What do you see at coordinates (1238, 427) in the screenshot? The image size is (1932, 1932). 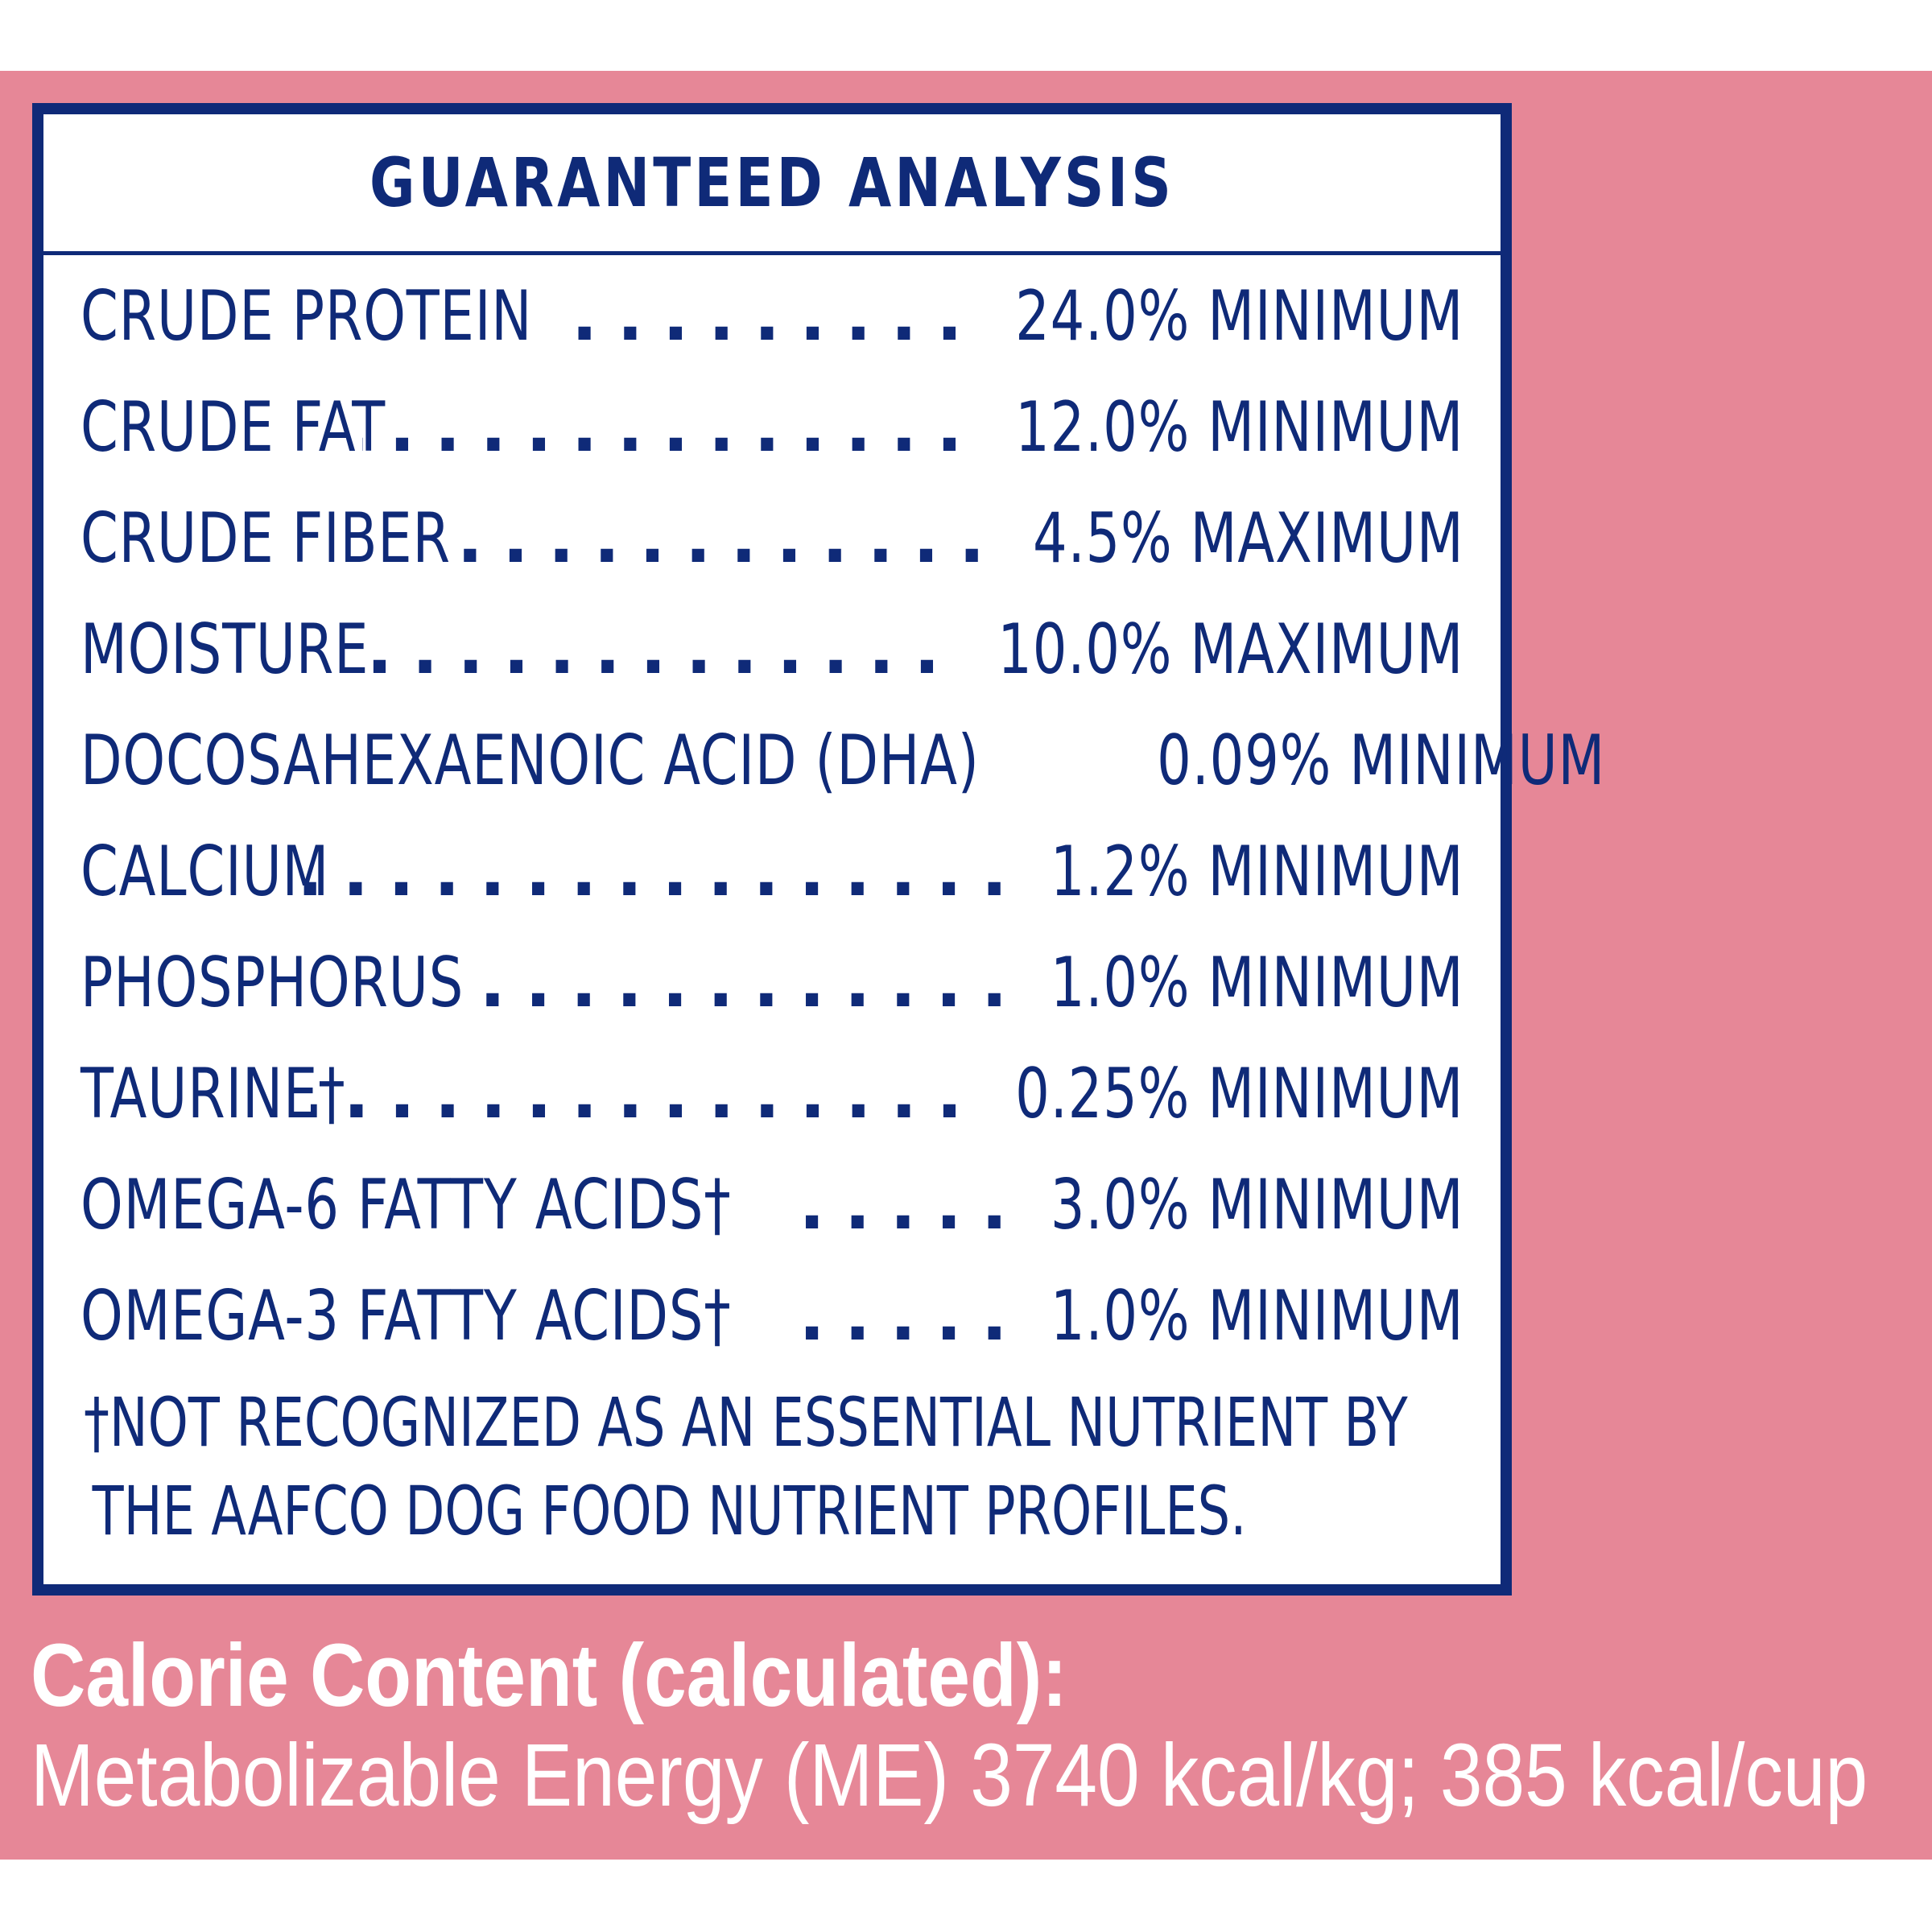 I see `nutrient-value: 12.0% MINIMUM` at bounding box center [1238, 427].